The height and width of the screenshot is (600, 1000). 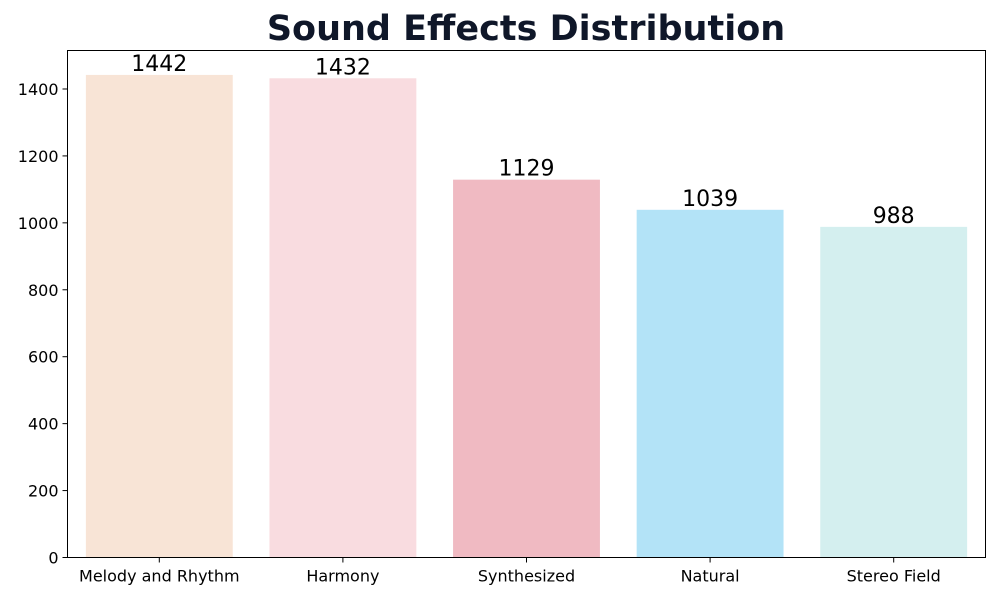 I want to click on x-tick-label: Natural, so click(x=710, y=576).